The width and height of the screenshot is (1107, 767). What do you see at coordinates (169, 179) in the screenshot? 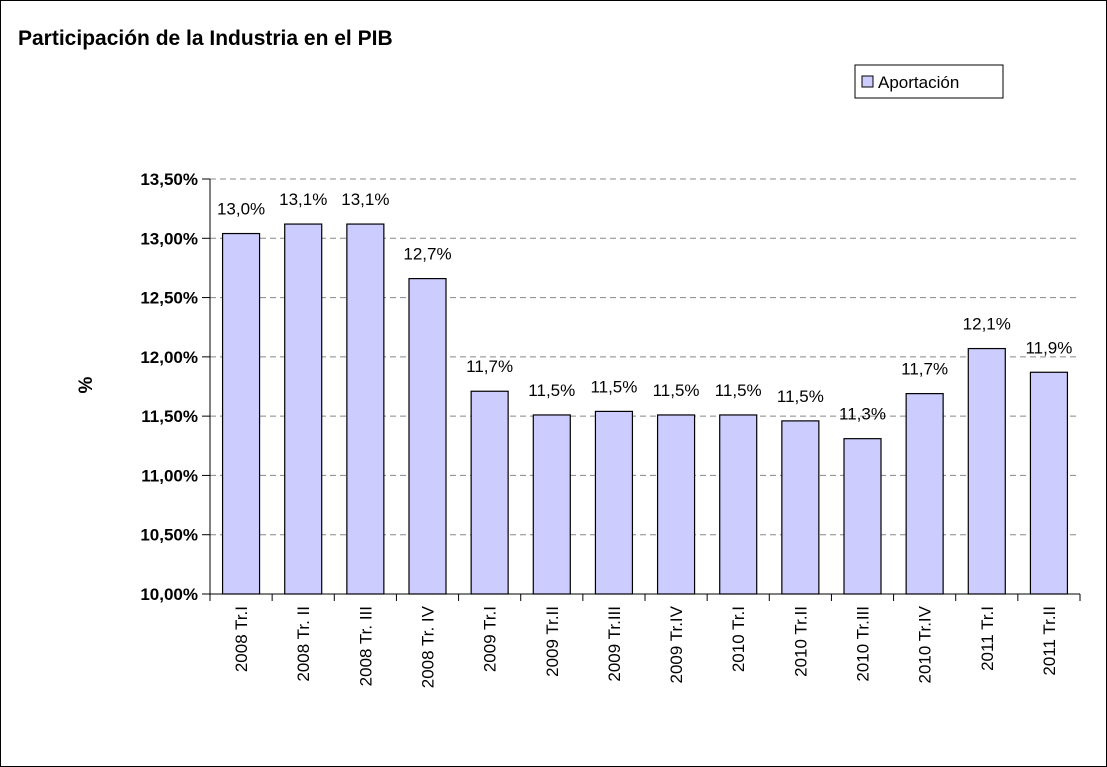
I see `y-tick-label: 13,50%` at bounding box center [169, 179].